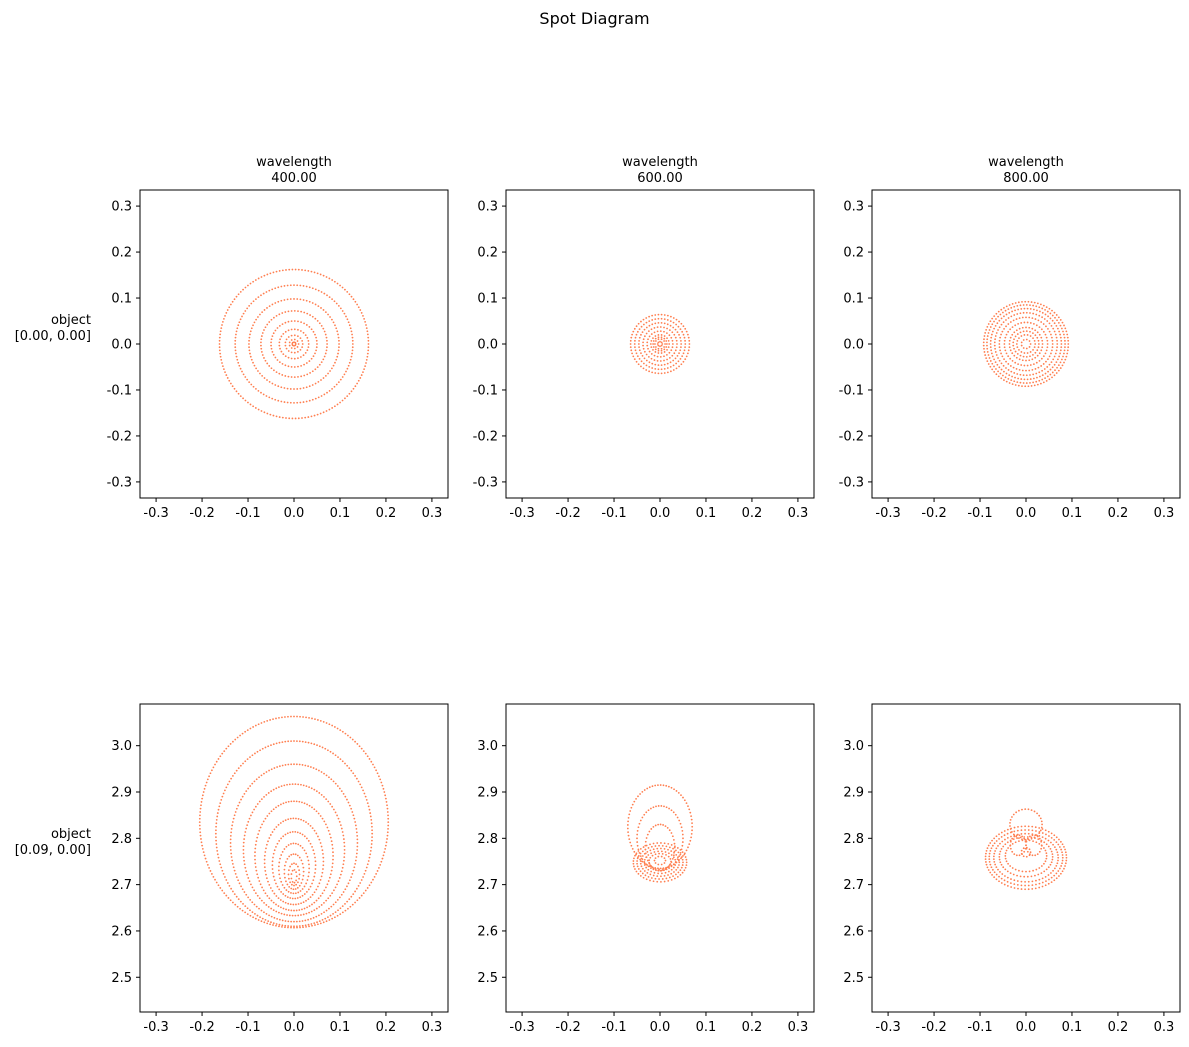 Image resolution: width=1189 pixels, height=1047 pixels. What do you see at coordinates (567, 1027) in the screenshot?
I see `x-tick-label: -0.2` at bounding box center [567, 1027].